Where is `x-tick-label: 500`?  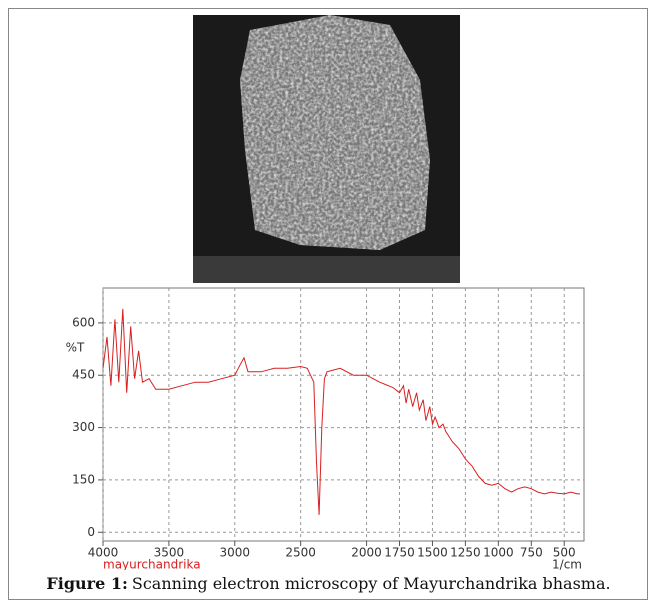 x-tick-label: 500 is located at coordinates (564, 553).